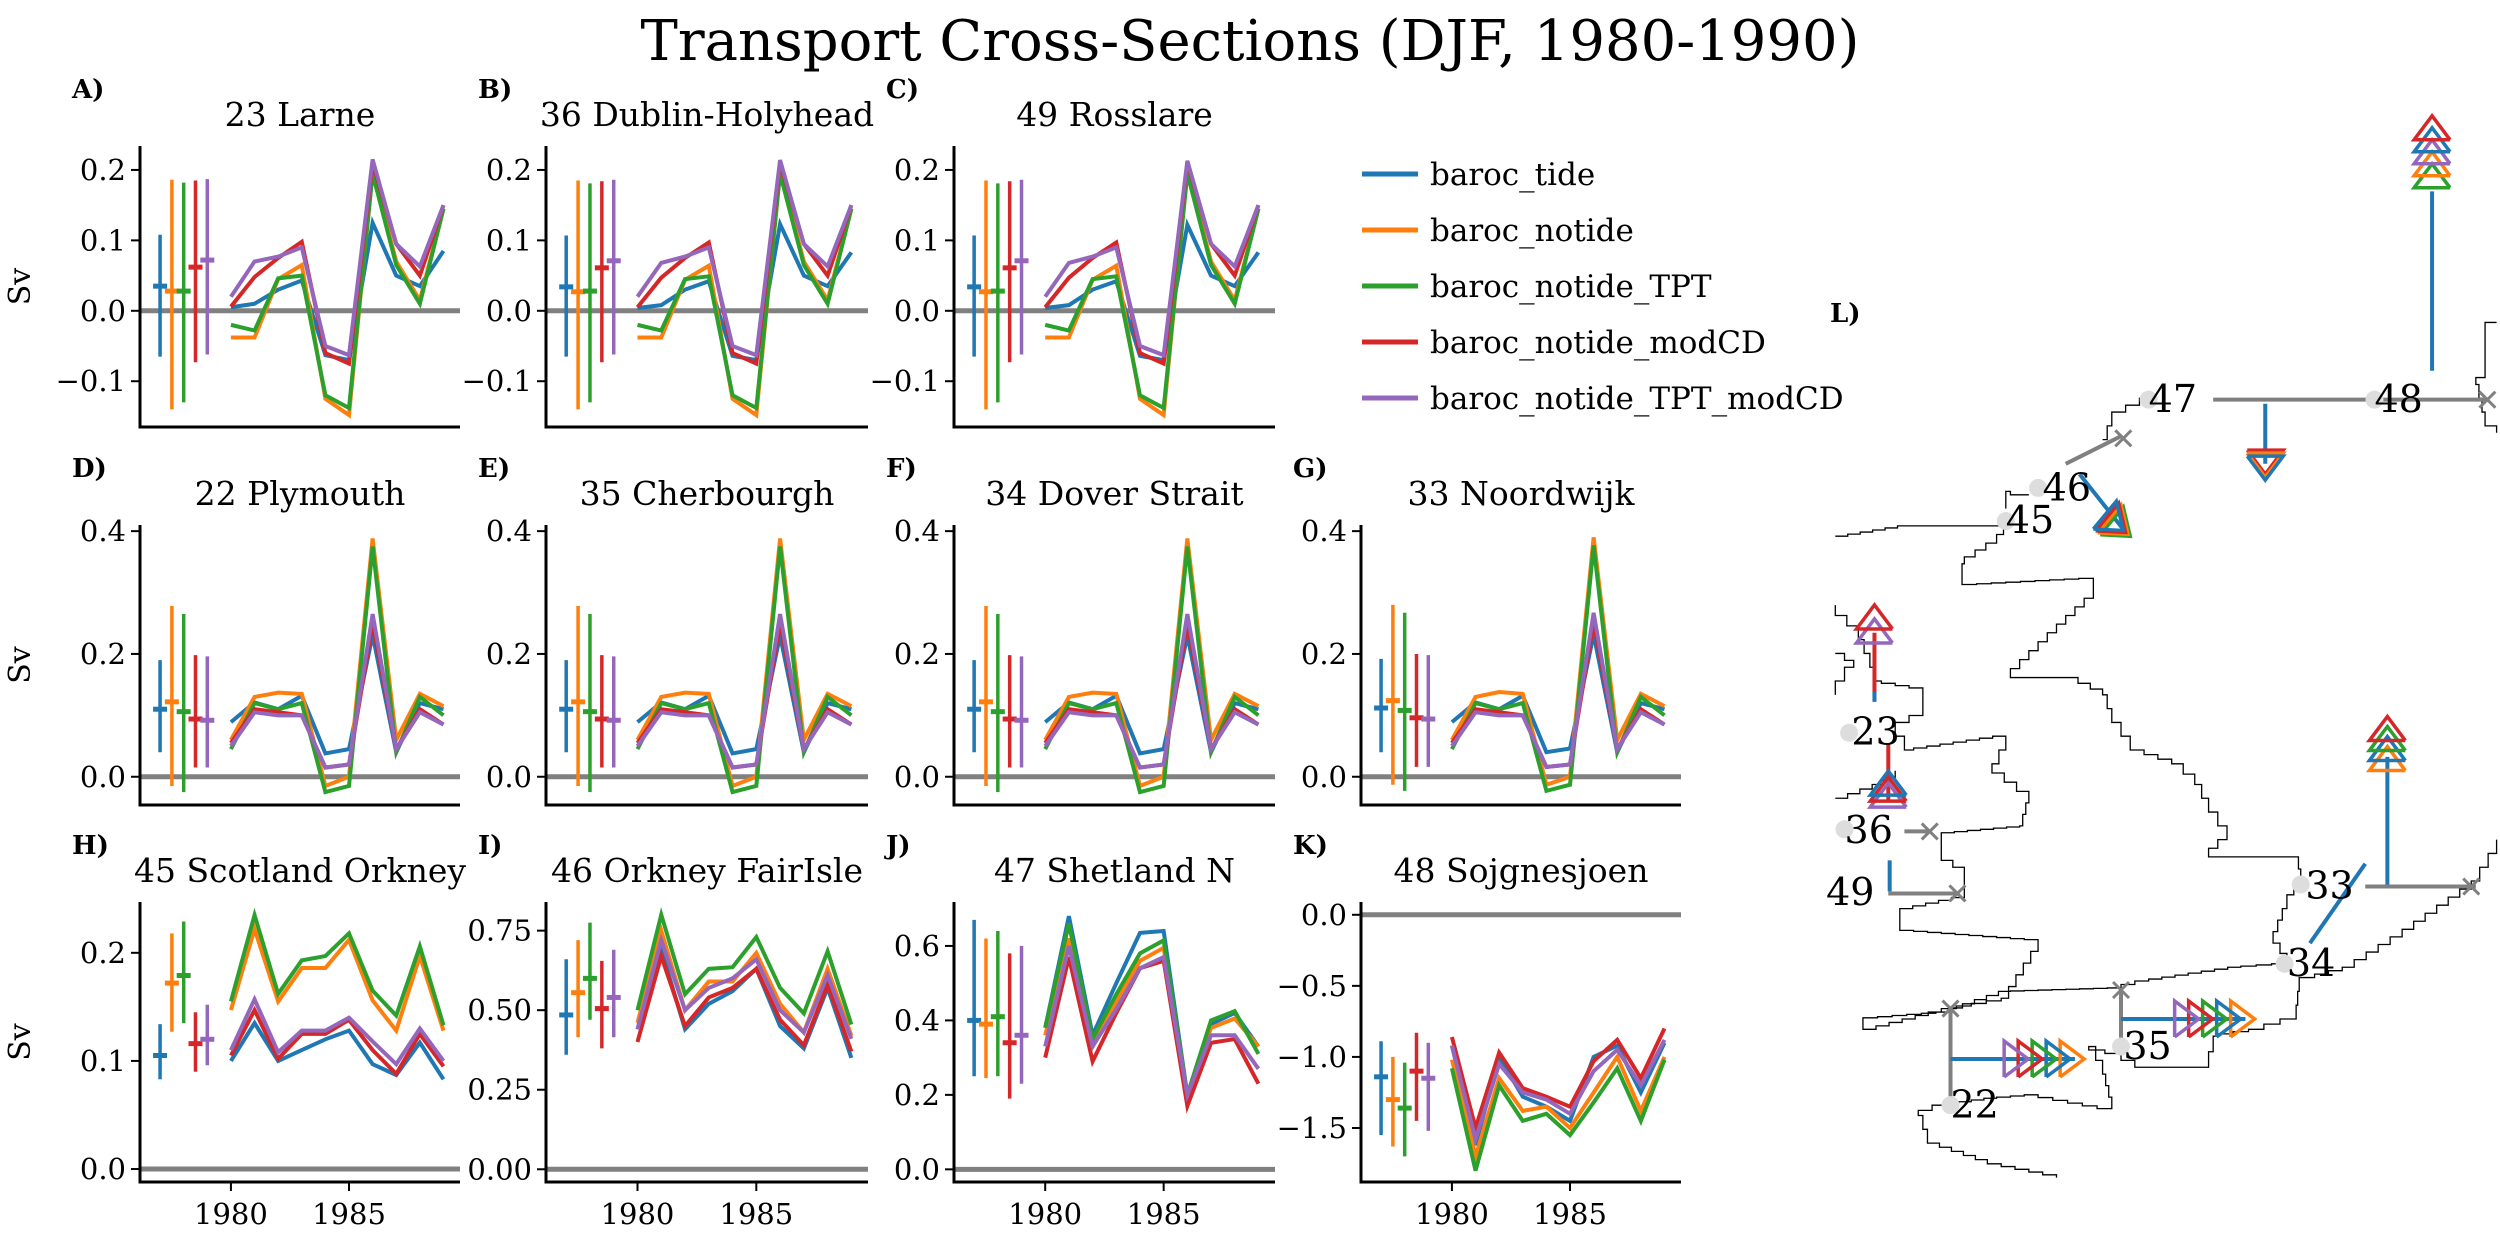  What do you see at coordinates (494, 469) in the screenshot?
I see `panel-letter: E)` at bounding box center [494, 469].